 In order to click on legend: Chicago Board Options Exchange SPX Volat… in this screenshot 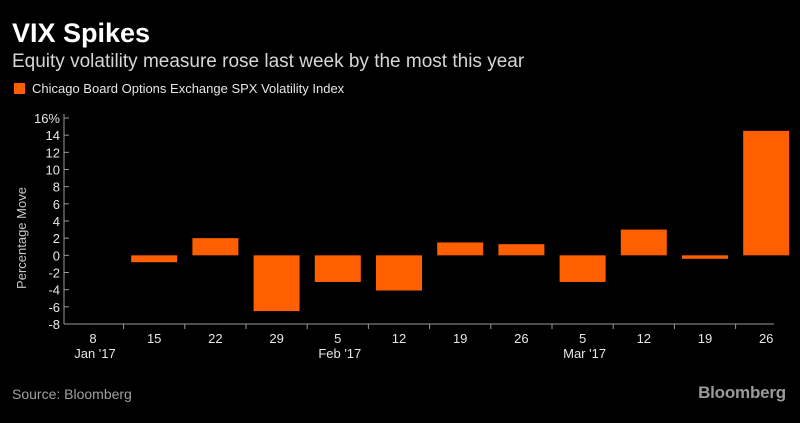, I will do `click(179, 88)`.